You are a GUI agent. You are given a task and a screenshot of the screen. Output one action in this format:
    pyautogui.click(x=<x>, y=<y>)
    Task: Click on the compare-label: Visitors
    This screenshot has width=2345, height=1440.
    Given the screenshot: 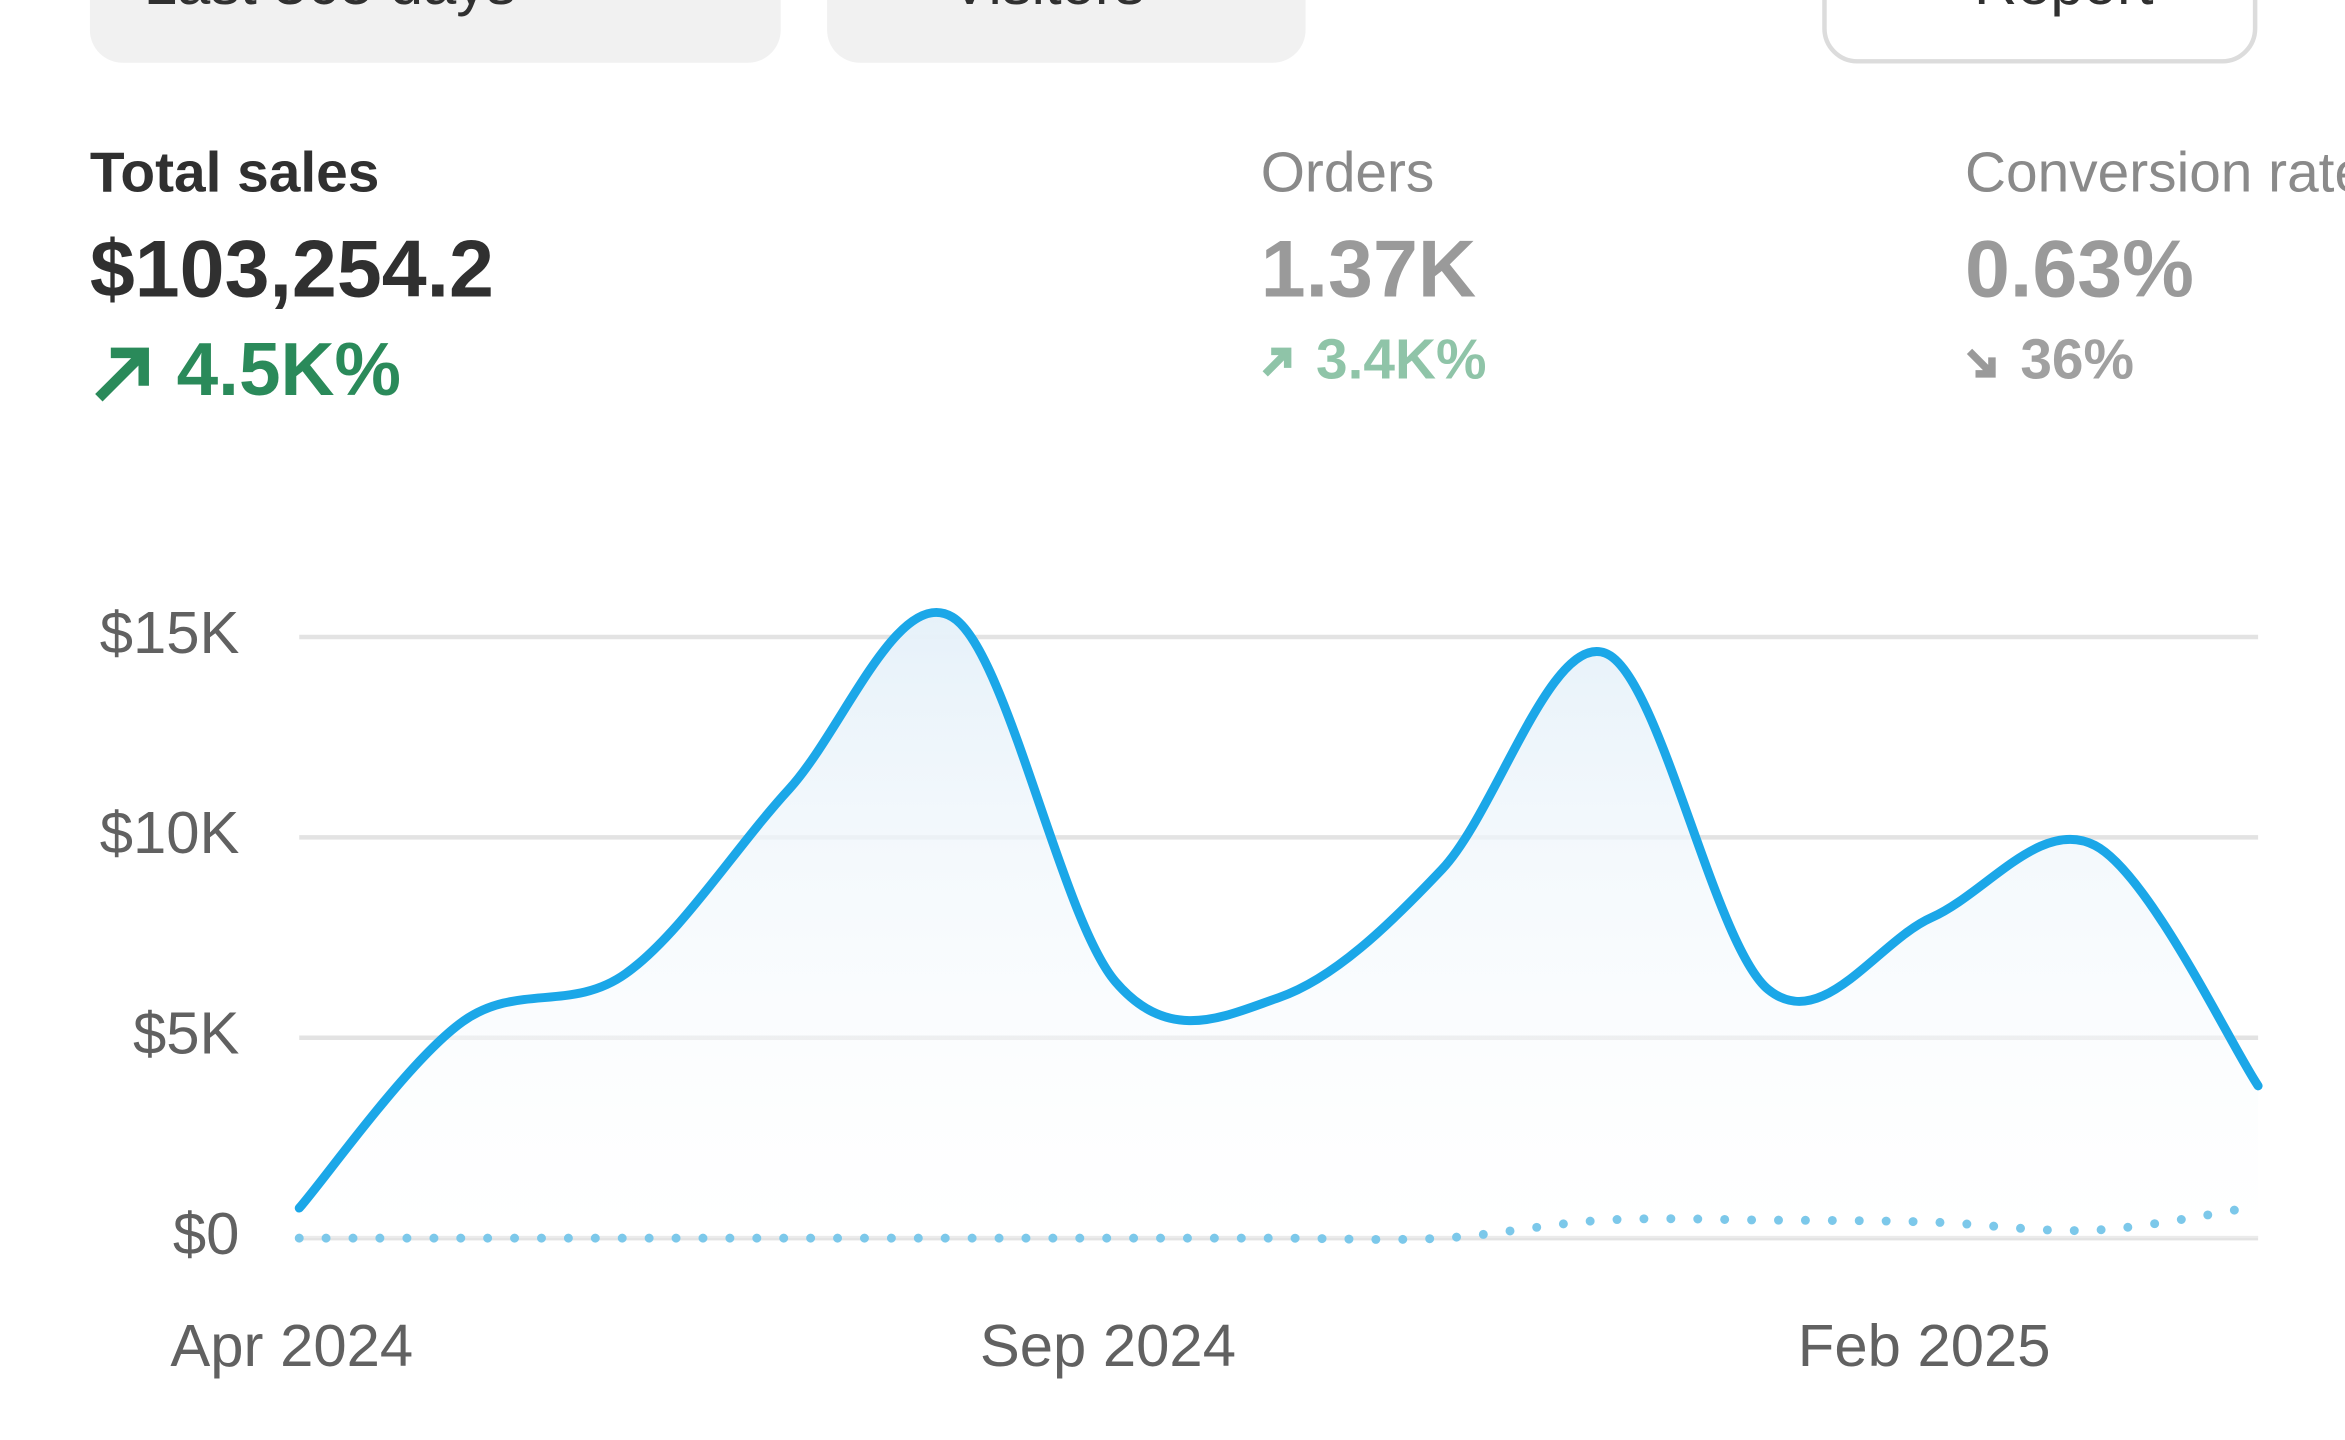 What is the action you would take?
    pyautogui.click(x=1047, y=8)
    